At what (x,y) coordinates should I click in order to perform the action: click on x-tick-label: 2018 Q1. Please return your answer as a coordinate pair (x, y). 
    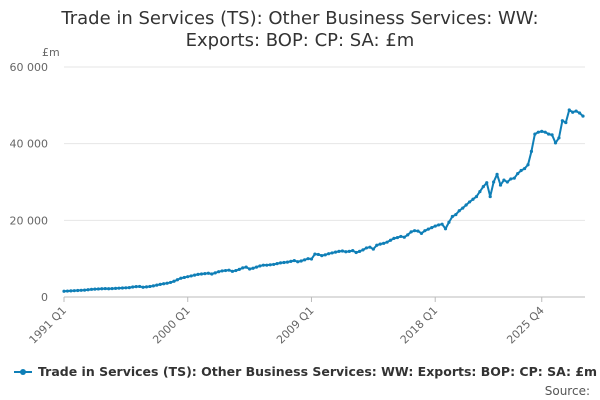
    Looking at the image, I should click on (419, 325).